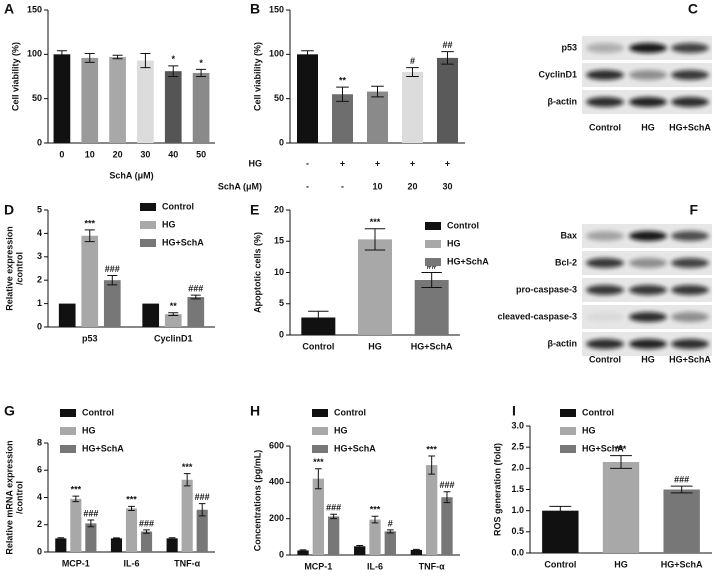 This screenshot has height=579, width=717. Describe the element at coordinates (279, 241) in the screenshot. I see `y-tick-label: 15` at that location.